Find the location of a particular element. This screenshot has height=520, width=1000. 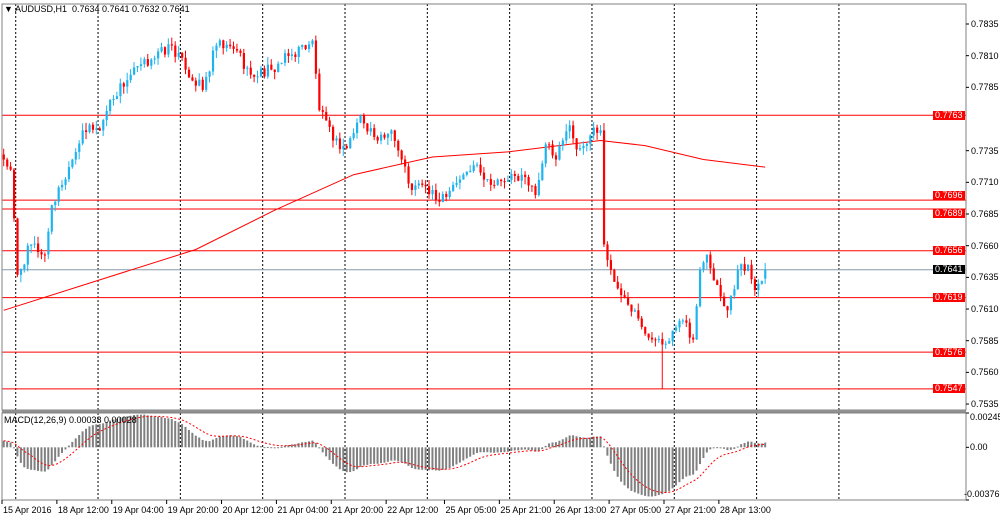

chart-title: ▼ AUDUSD,H1 0.7634 0.7641 0.7632 0.7641 is located at coordinates (97, 9).